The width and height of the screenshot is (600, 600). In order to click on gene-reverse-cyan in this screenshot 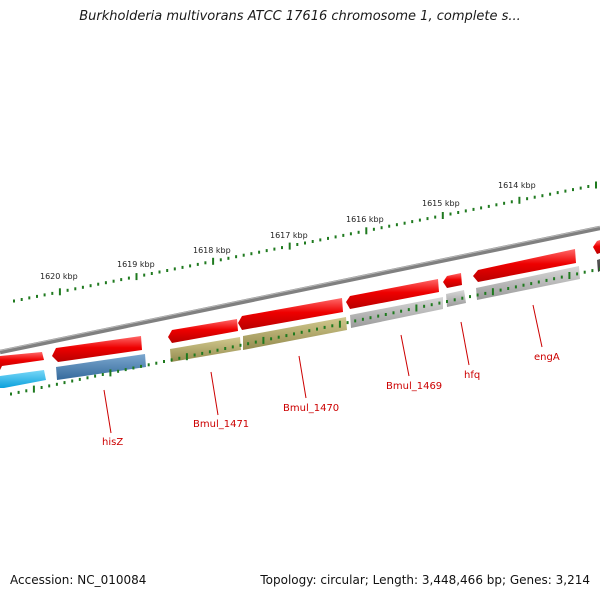, I will do `click(23, 379)`.